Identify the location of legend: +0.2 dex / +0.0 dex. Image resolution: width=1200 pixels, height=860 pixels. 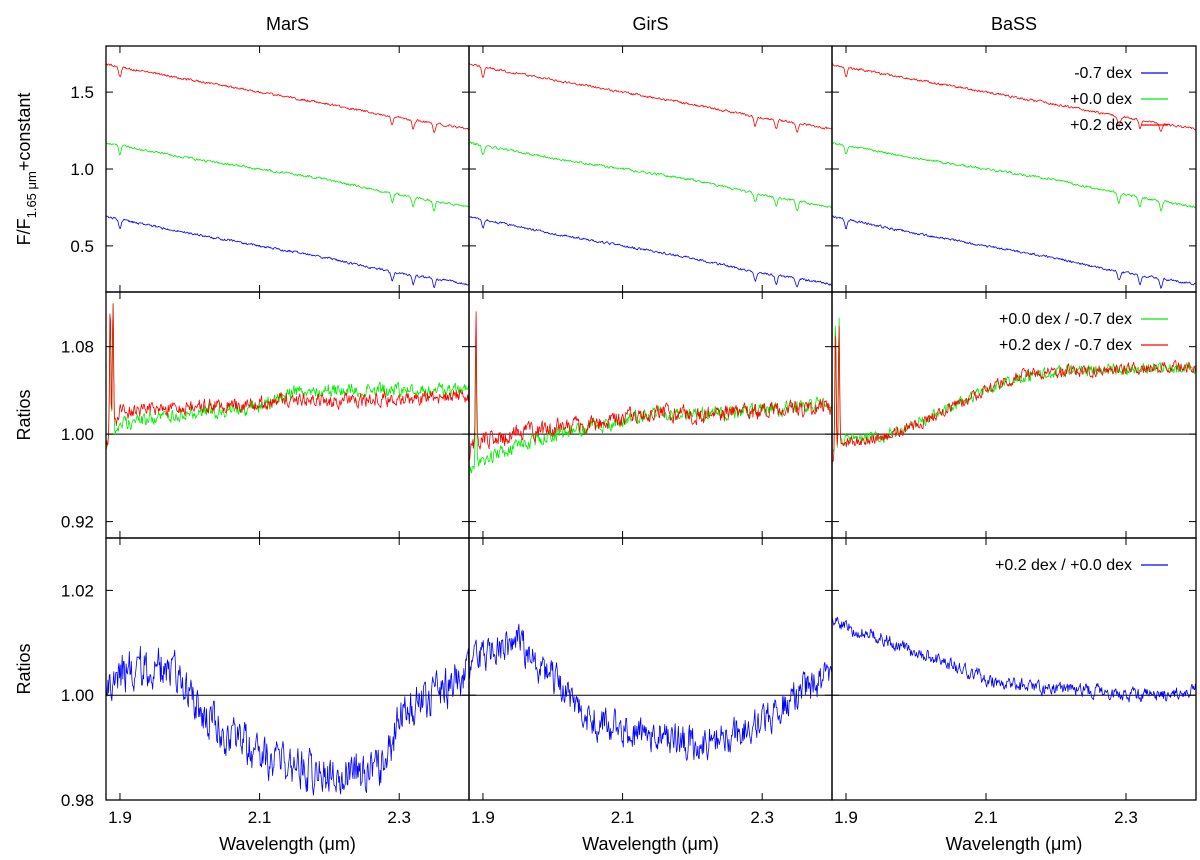
(1081, 565).